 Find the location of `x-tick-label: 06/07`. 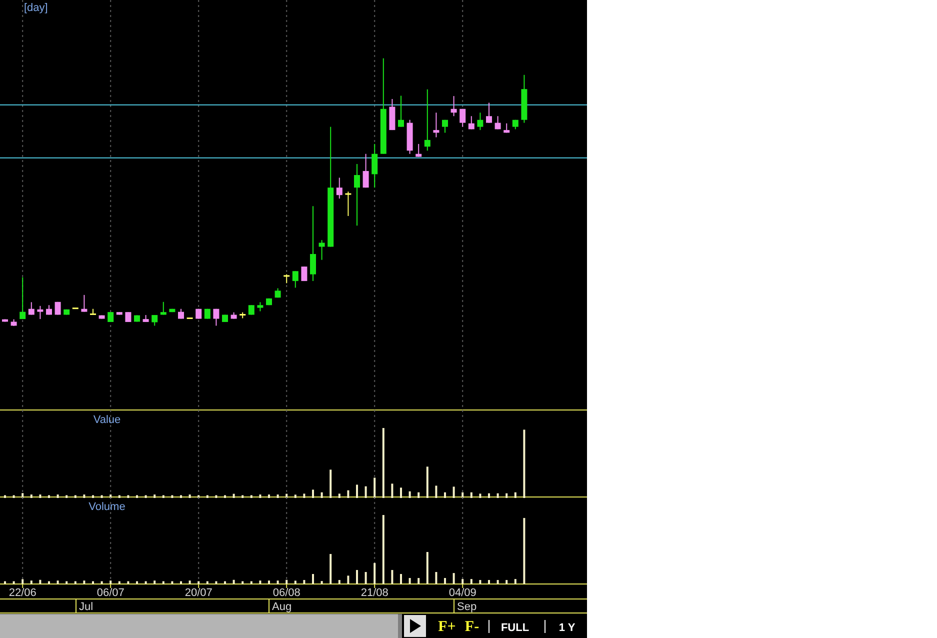

x-tick-label: 06/07 is located at coordinates (110, 593).